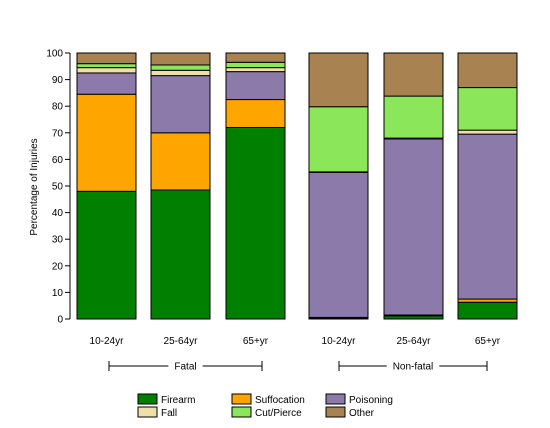 This screenshot has width=550, height=428. I want to click on y-tick-label: 60, so click(58, 160).